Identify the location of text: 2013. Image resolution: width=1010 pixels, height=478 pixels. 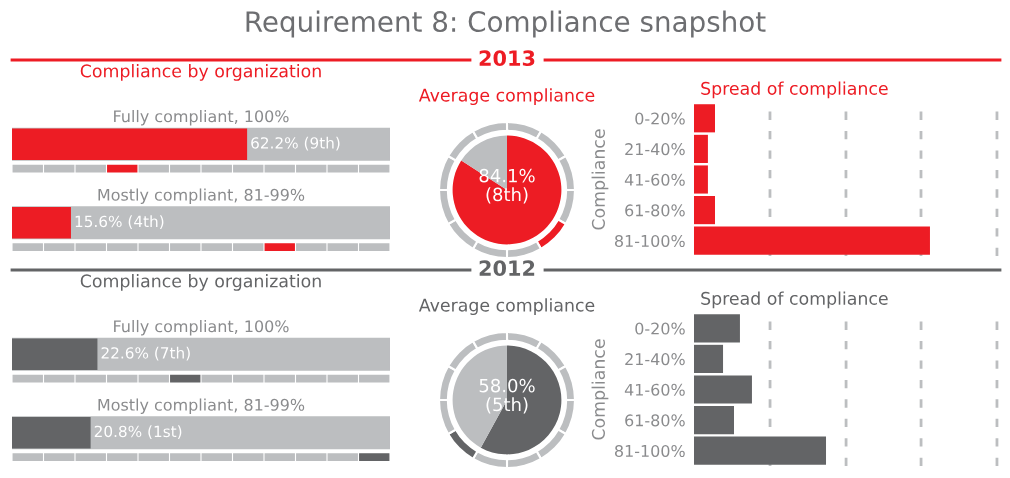
(507, 58).